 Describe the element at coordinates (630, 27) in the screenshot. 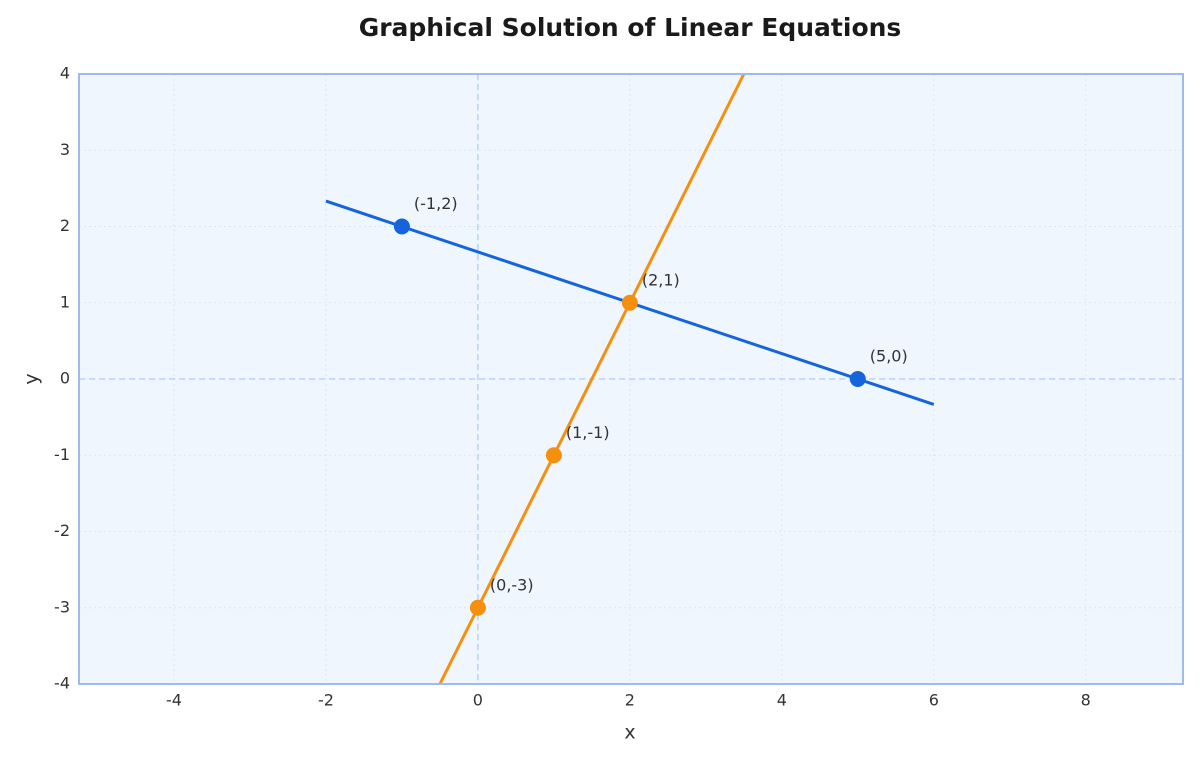

I see `chart-title: Graphical Solution of Linear Equations` at that location.